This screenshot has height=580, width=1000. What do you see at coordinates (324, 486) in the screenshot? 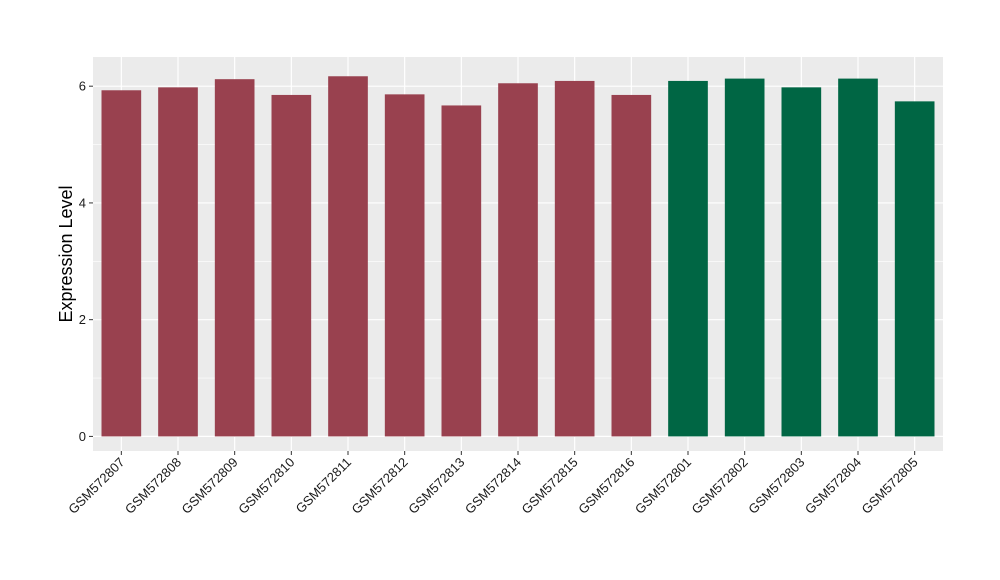
I see `x-tick-label: GSM572811` at bounding box center [324, 486].